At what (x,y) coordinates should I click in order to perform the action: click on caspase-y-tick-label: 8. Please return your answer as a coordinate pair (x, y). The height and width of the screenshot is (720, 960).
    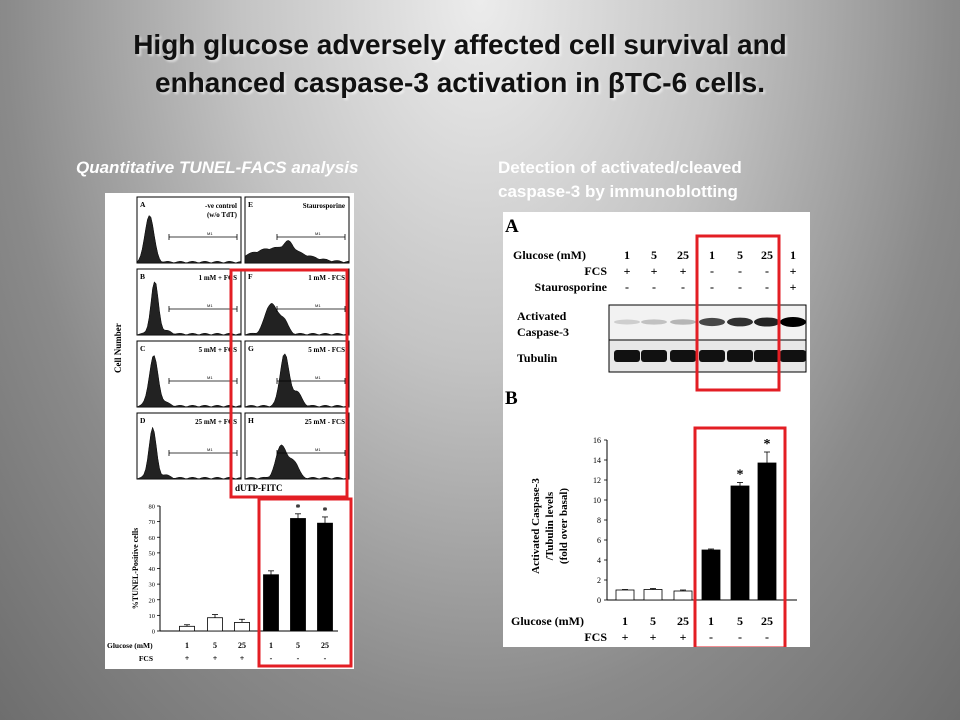
    Looking at the image, I should click on (599, 520).